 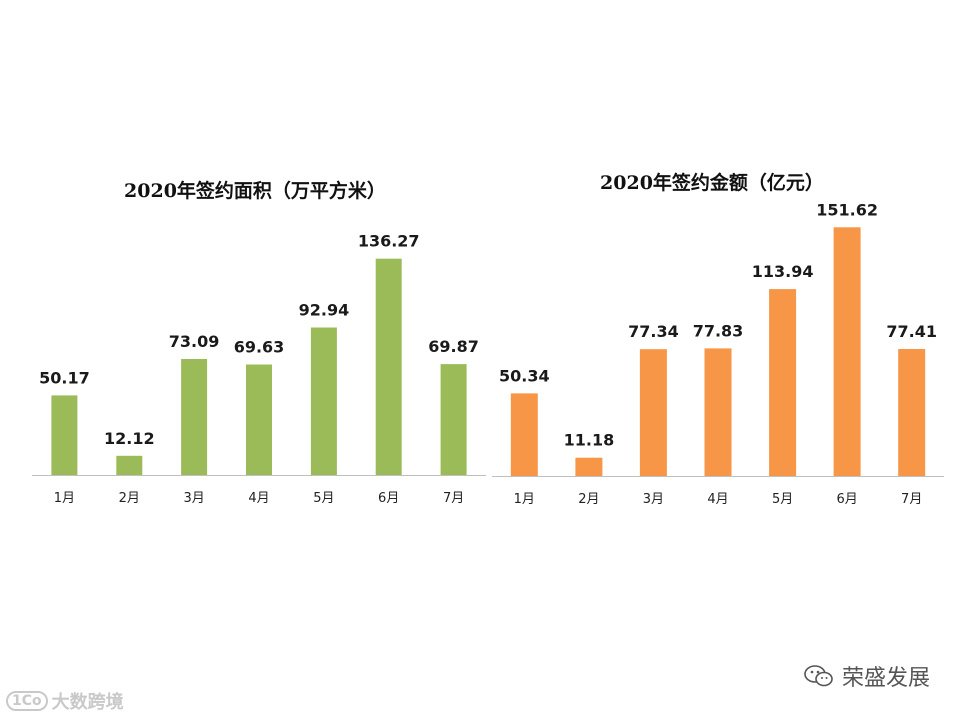 I want to click on area-value-label-3: 73.09, so click(x=194, y=341).